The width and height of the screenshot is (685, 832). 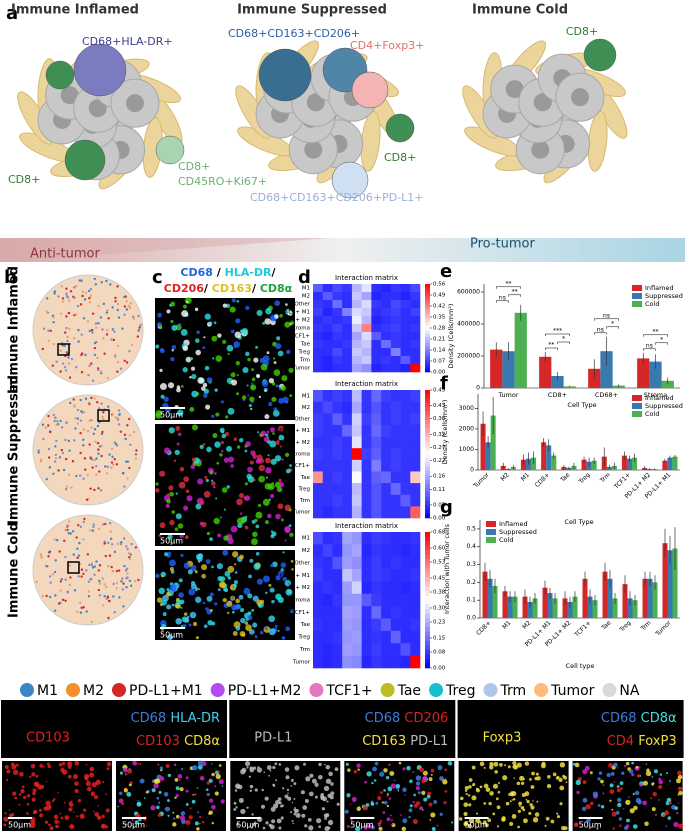 I want to click on colorbar-tick-label: 0.14, so click(x=439, y=351).